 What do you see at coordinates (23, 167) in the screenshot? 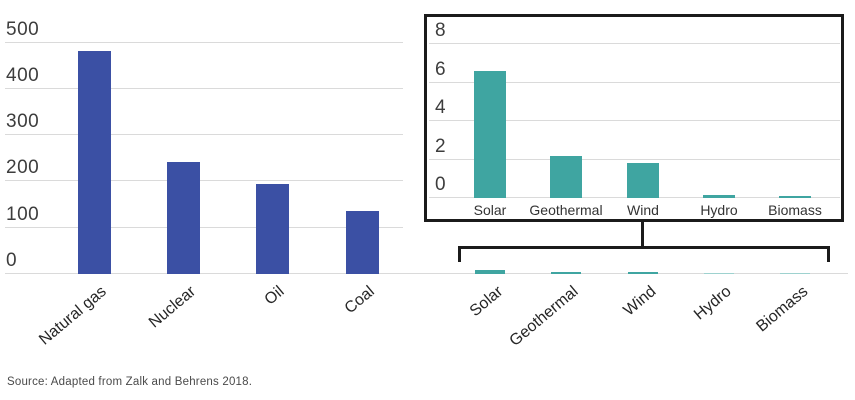
I see `main-y-tick-200: 200` at bounding box center [23, 167].